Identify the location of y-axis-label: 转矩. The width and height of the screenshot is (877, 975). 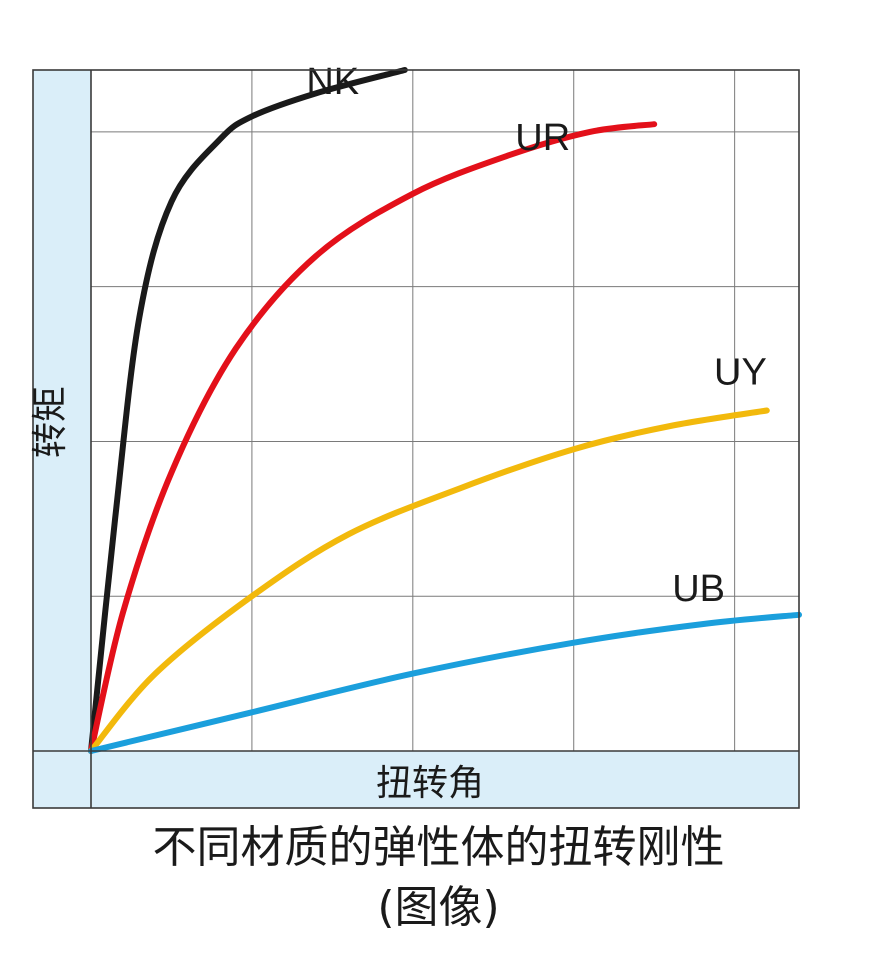
(50, 422).